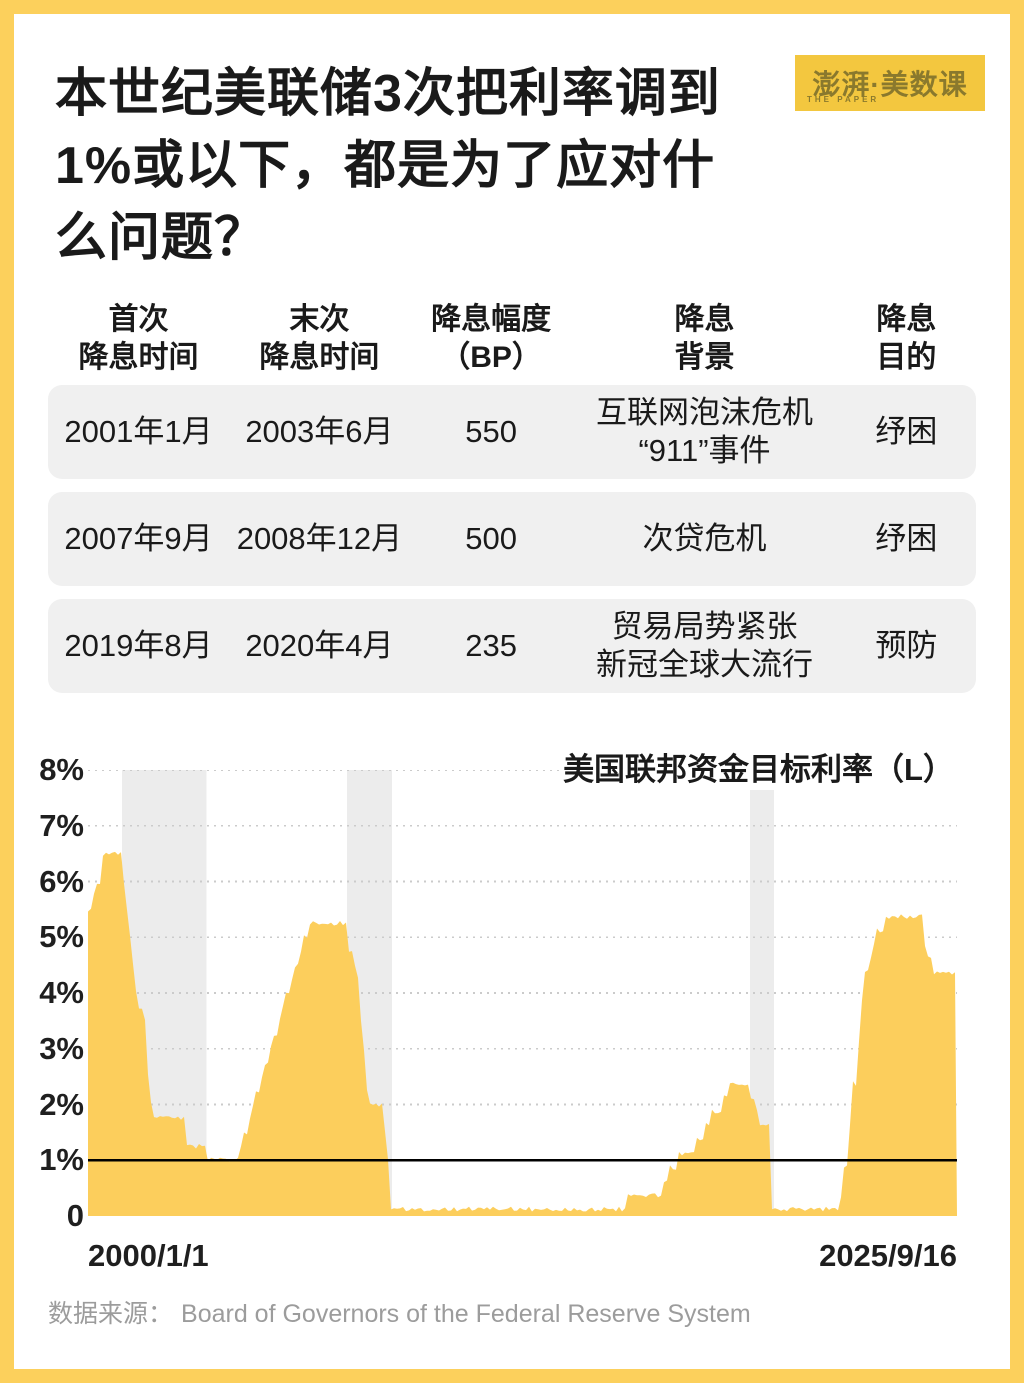 This screenshot has height=1383, width=1024. I want to click on table-cell: 贸易局势紧张 新冠全球大流行, so click(705, 645).